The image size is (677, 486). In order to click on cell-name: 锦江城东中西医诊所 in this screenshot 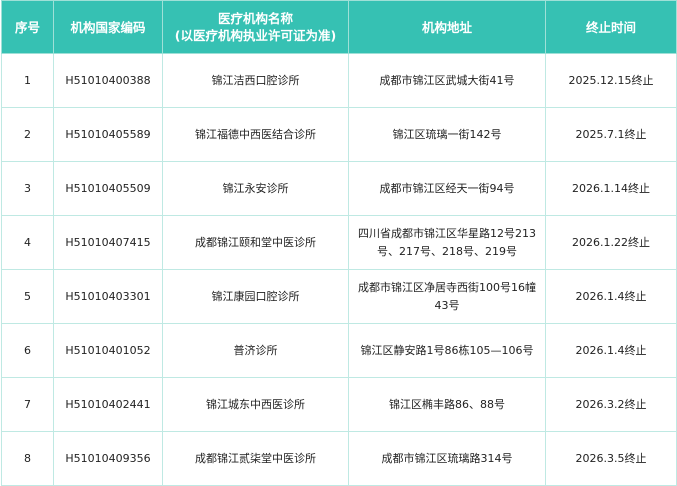, I will do `click(255, 404)`.